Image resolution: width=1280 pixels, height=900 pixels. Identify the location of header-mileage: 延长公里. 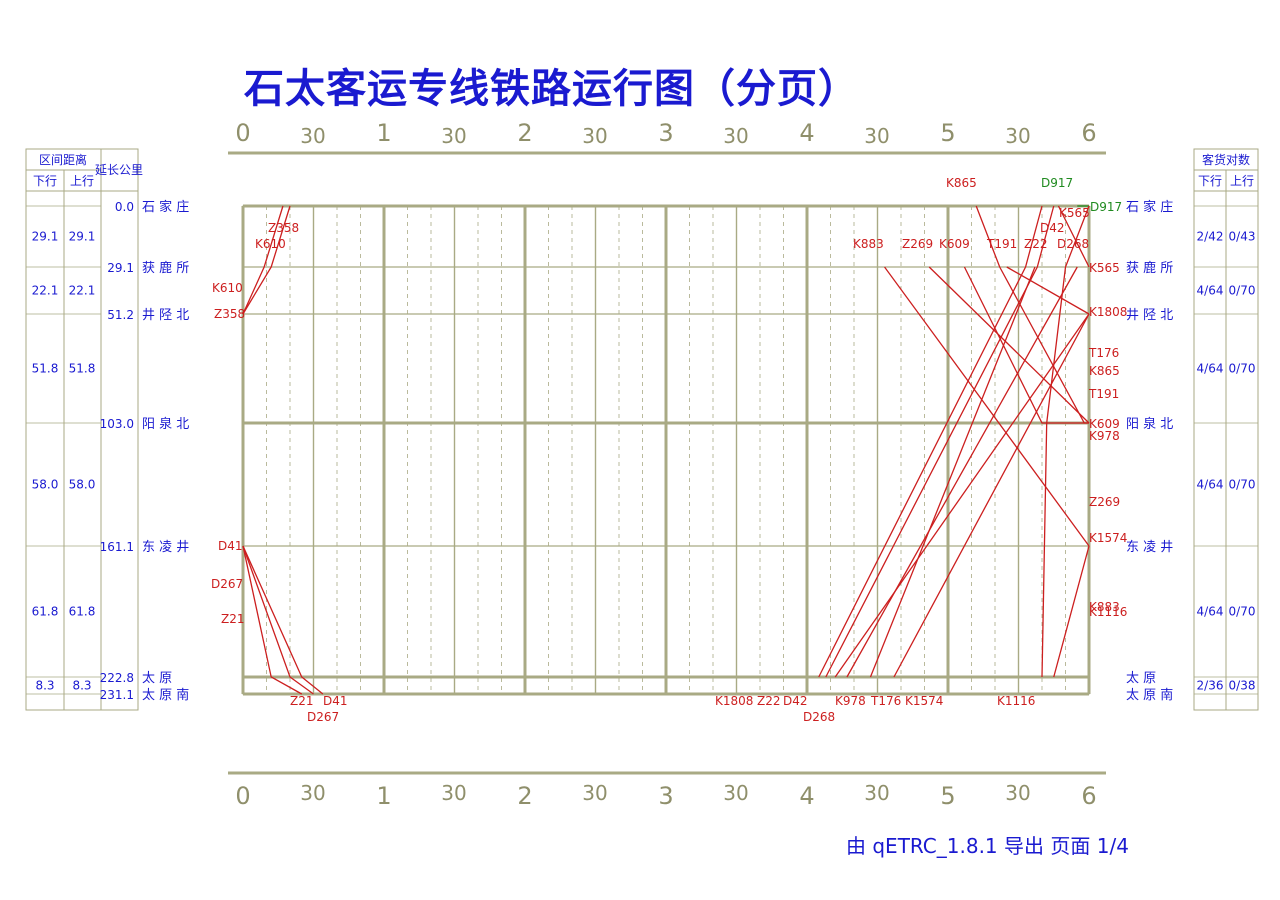
(119, 170).